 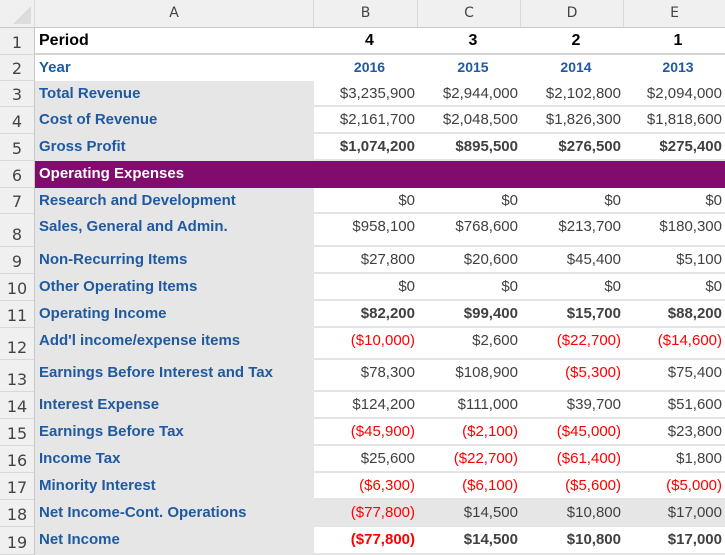 What do you see at coordinates (174, 513) in the screenshot?
I see `row-label-cell: Net Income-Cont. Operations` at bounding box center [174, 513].